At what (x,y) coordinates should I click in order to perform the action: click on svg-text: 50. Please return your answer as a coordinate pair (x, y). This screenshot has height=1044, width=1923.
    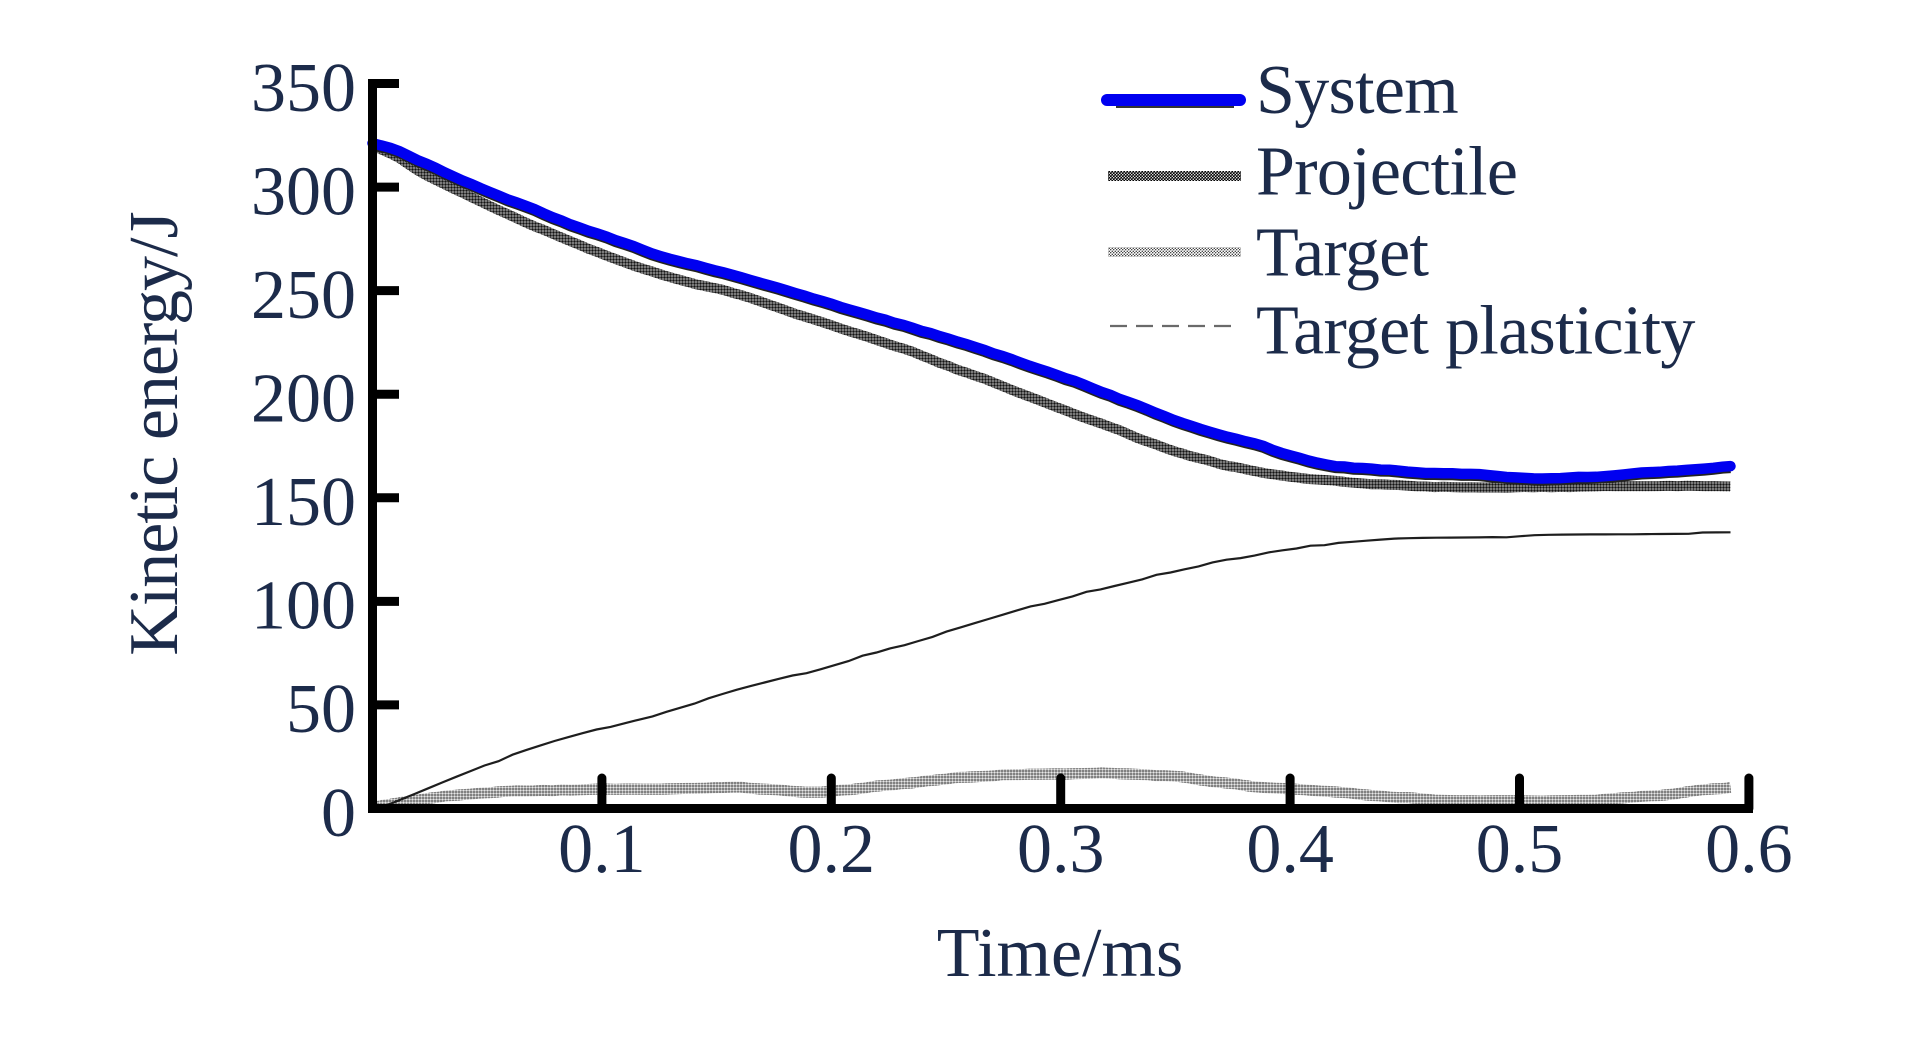
    Looking at the image, I should click on (321, 709).